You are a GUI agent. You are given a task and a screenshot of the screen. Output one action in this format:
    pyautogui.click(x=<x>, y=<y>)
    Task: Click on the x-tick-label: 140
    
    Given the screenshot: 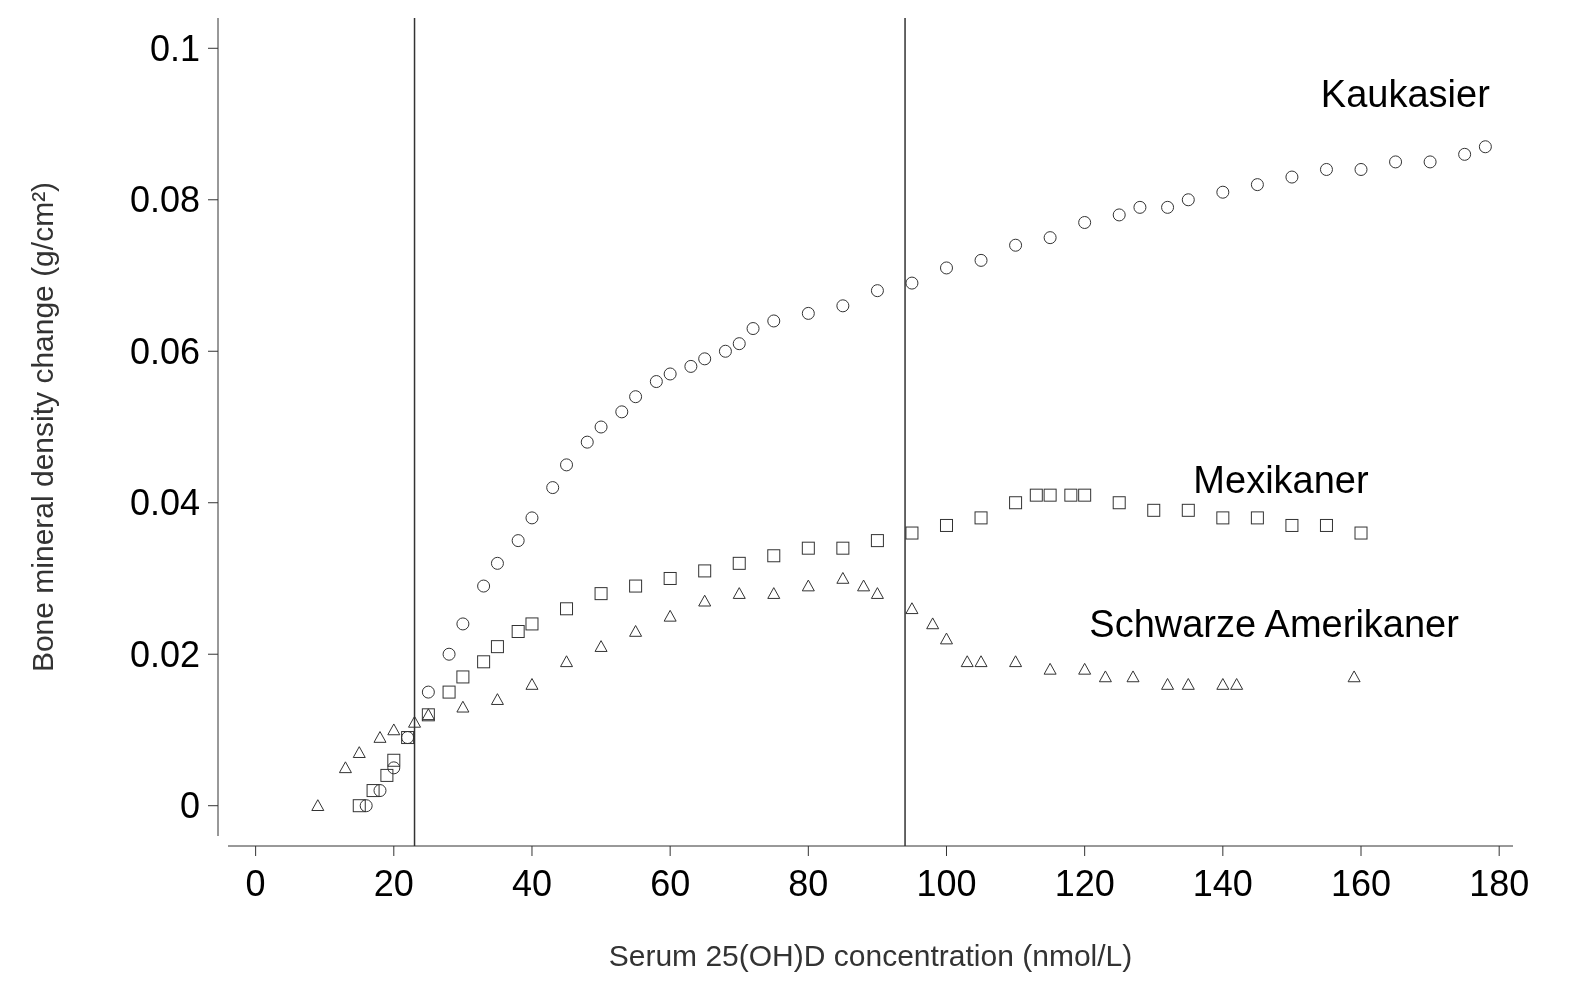 What is the action you would take?
    pyautogui.click(x=1222, y=883)
    